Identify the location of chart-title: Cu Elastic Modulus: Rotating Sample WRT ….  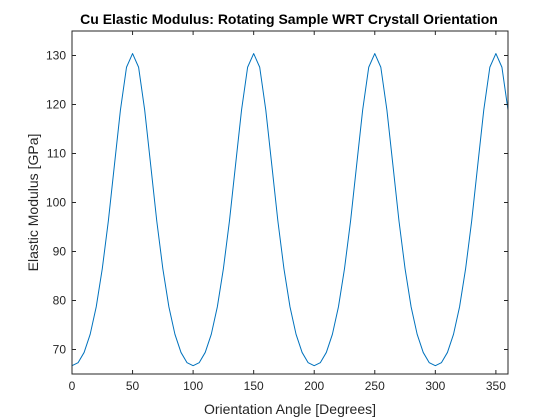
(289, 19).